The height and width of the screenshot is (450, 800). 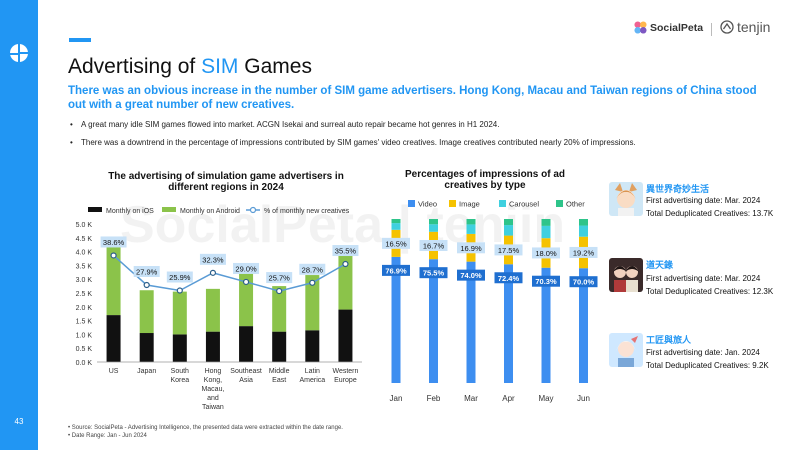 I want to click on y-tick-label: 0.5 K, so click(x=84, y=349).